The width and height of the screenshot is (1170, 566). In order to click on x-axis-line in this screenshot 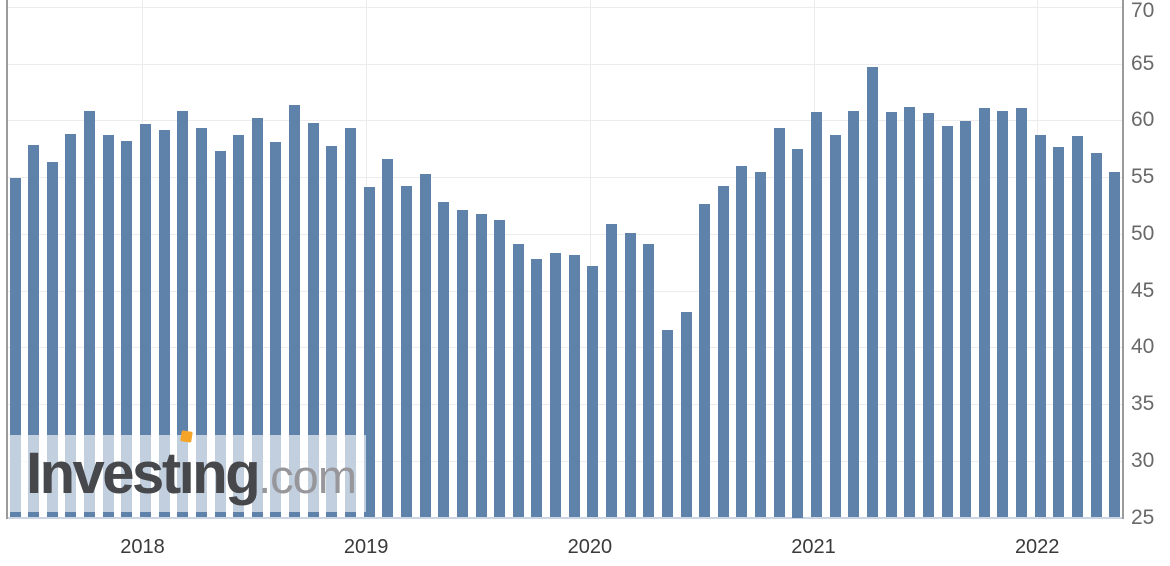, I will do `click(565, 517)`.